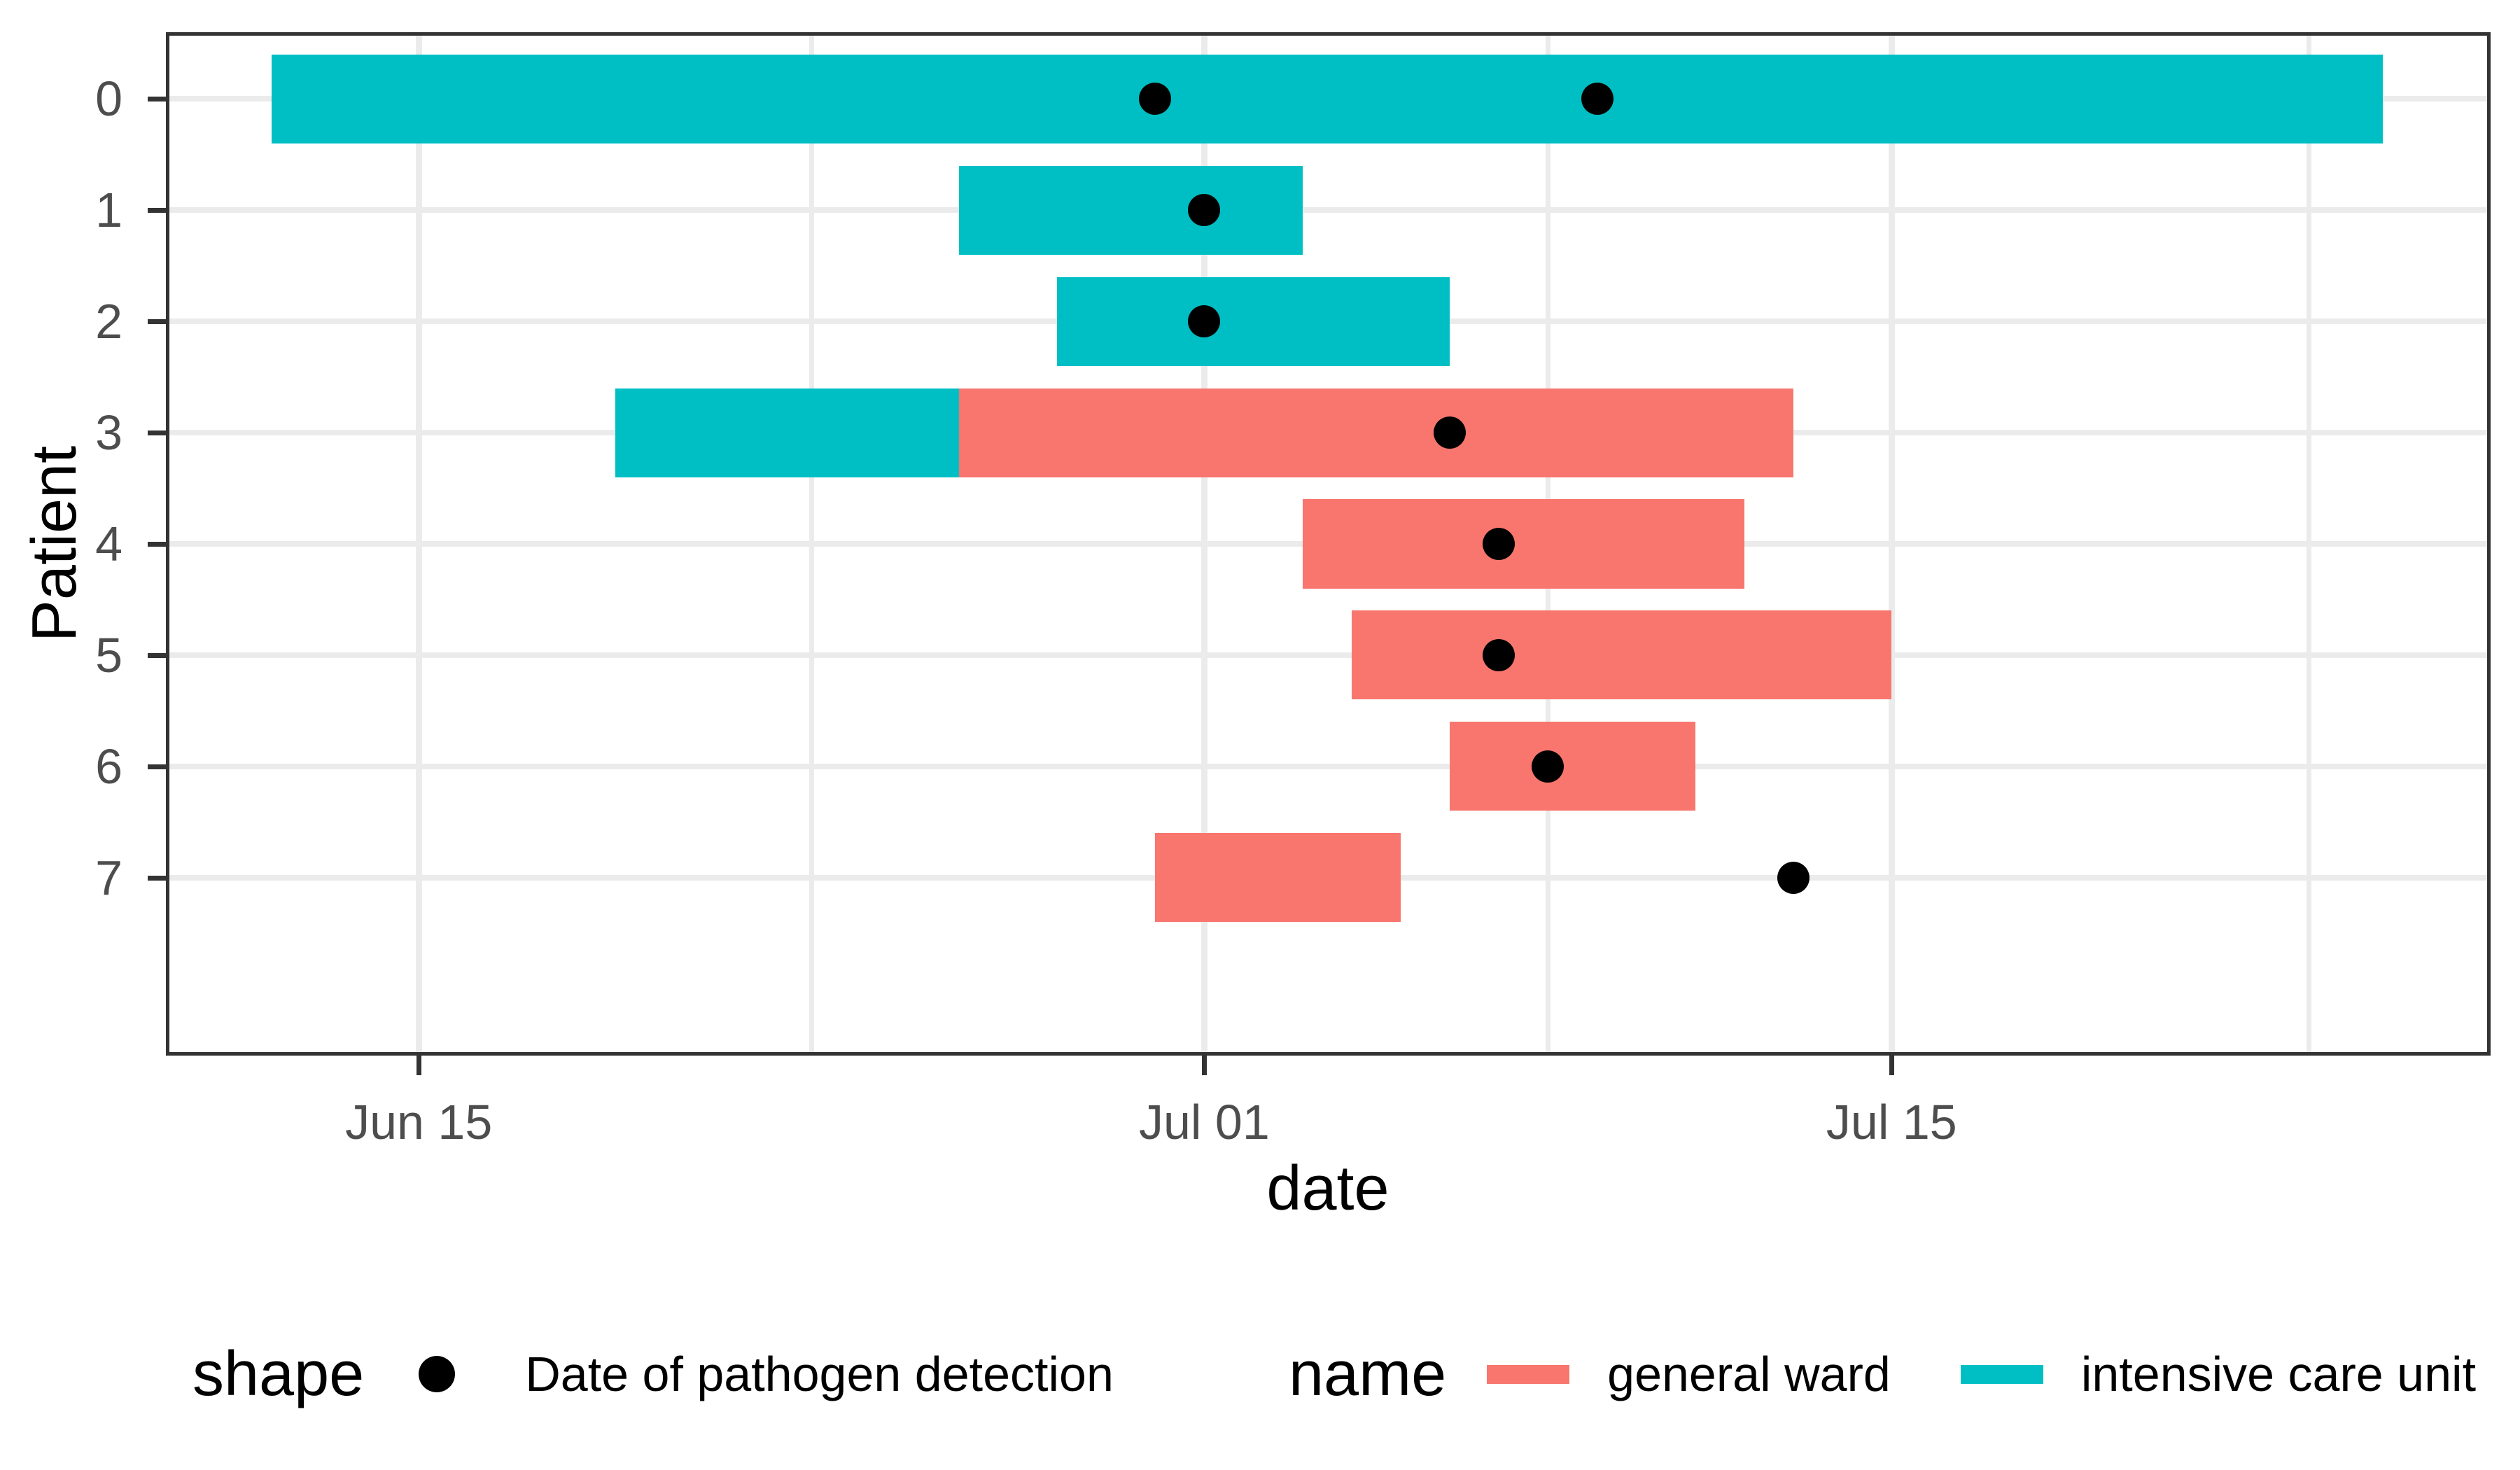 Image resolution: width=2520 pixels, height=1470 pixels. What do you see at coordinates (55, 544) in the screenshot?
I see `y-axis-title: Patient` at bounding box center [55, 544].